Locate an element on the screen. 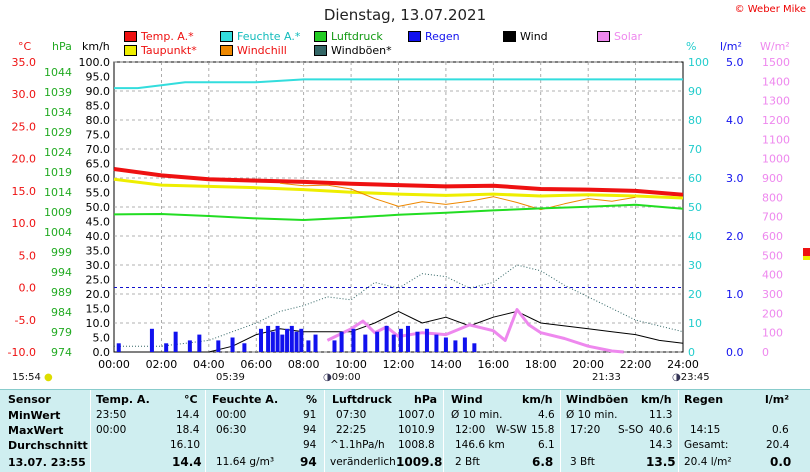 This screenshot has width=810, height=472. wind-axis-tick: 90.0 is located at coordinates (98, 91).